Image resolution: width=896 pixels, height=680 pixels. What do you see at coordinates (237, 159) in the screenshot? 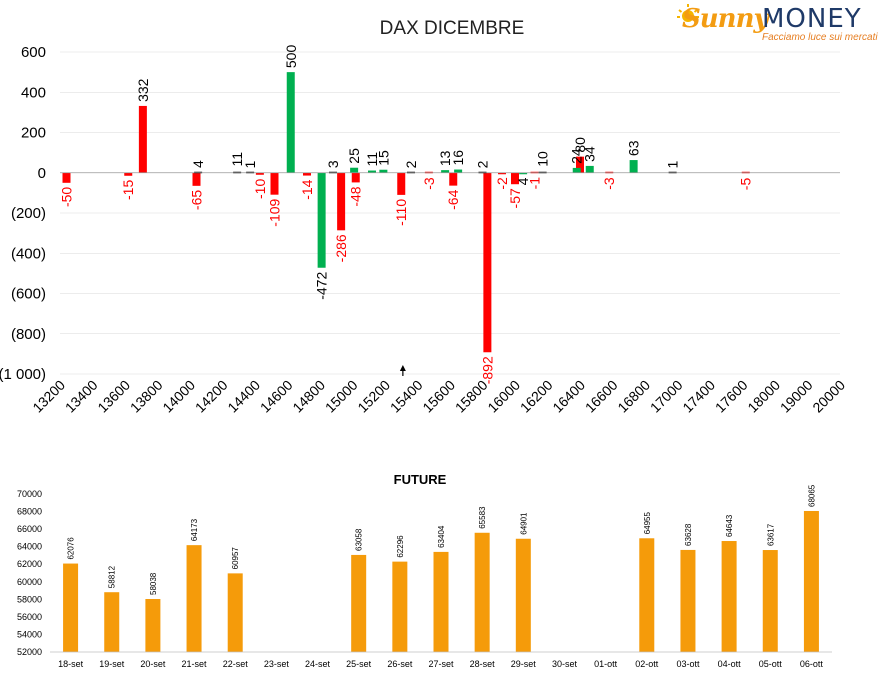
I see `data-label: 11` at bounding box center [237, 159].